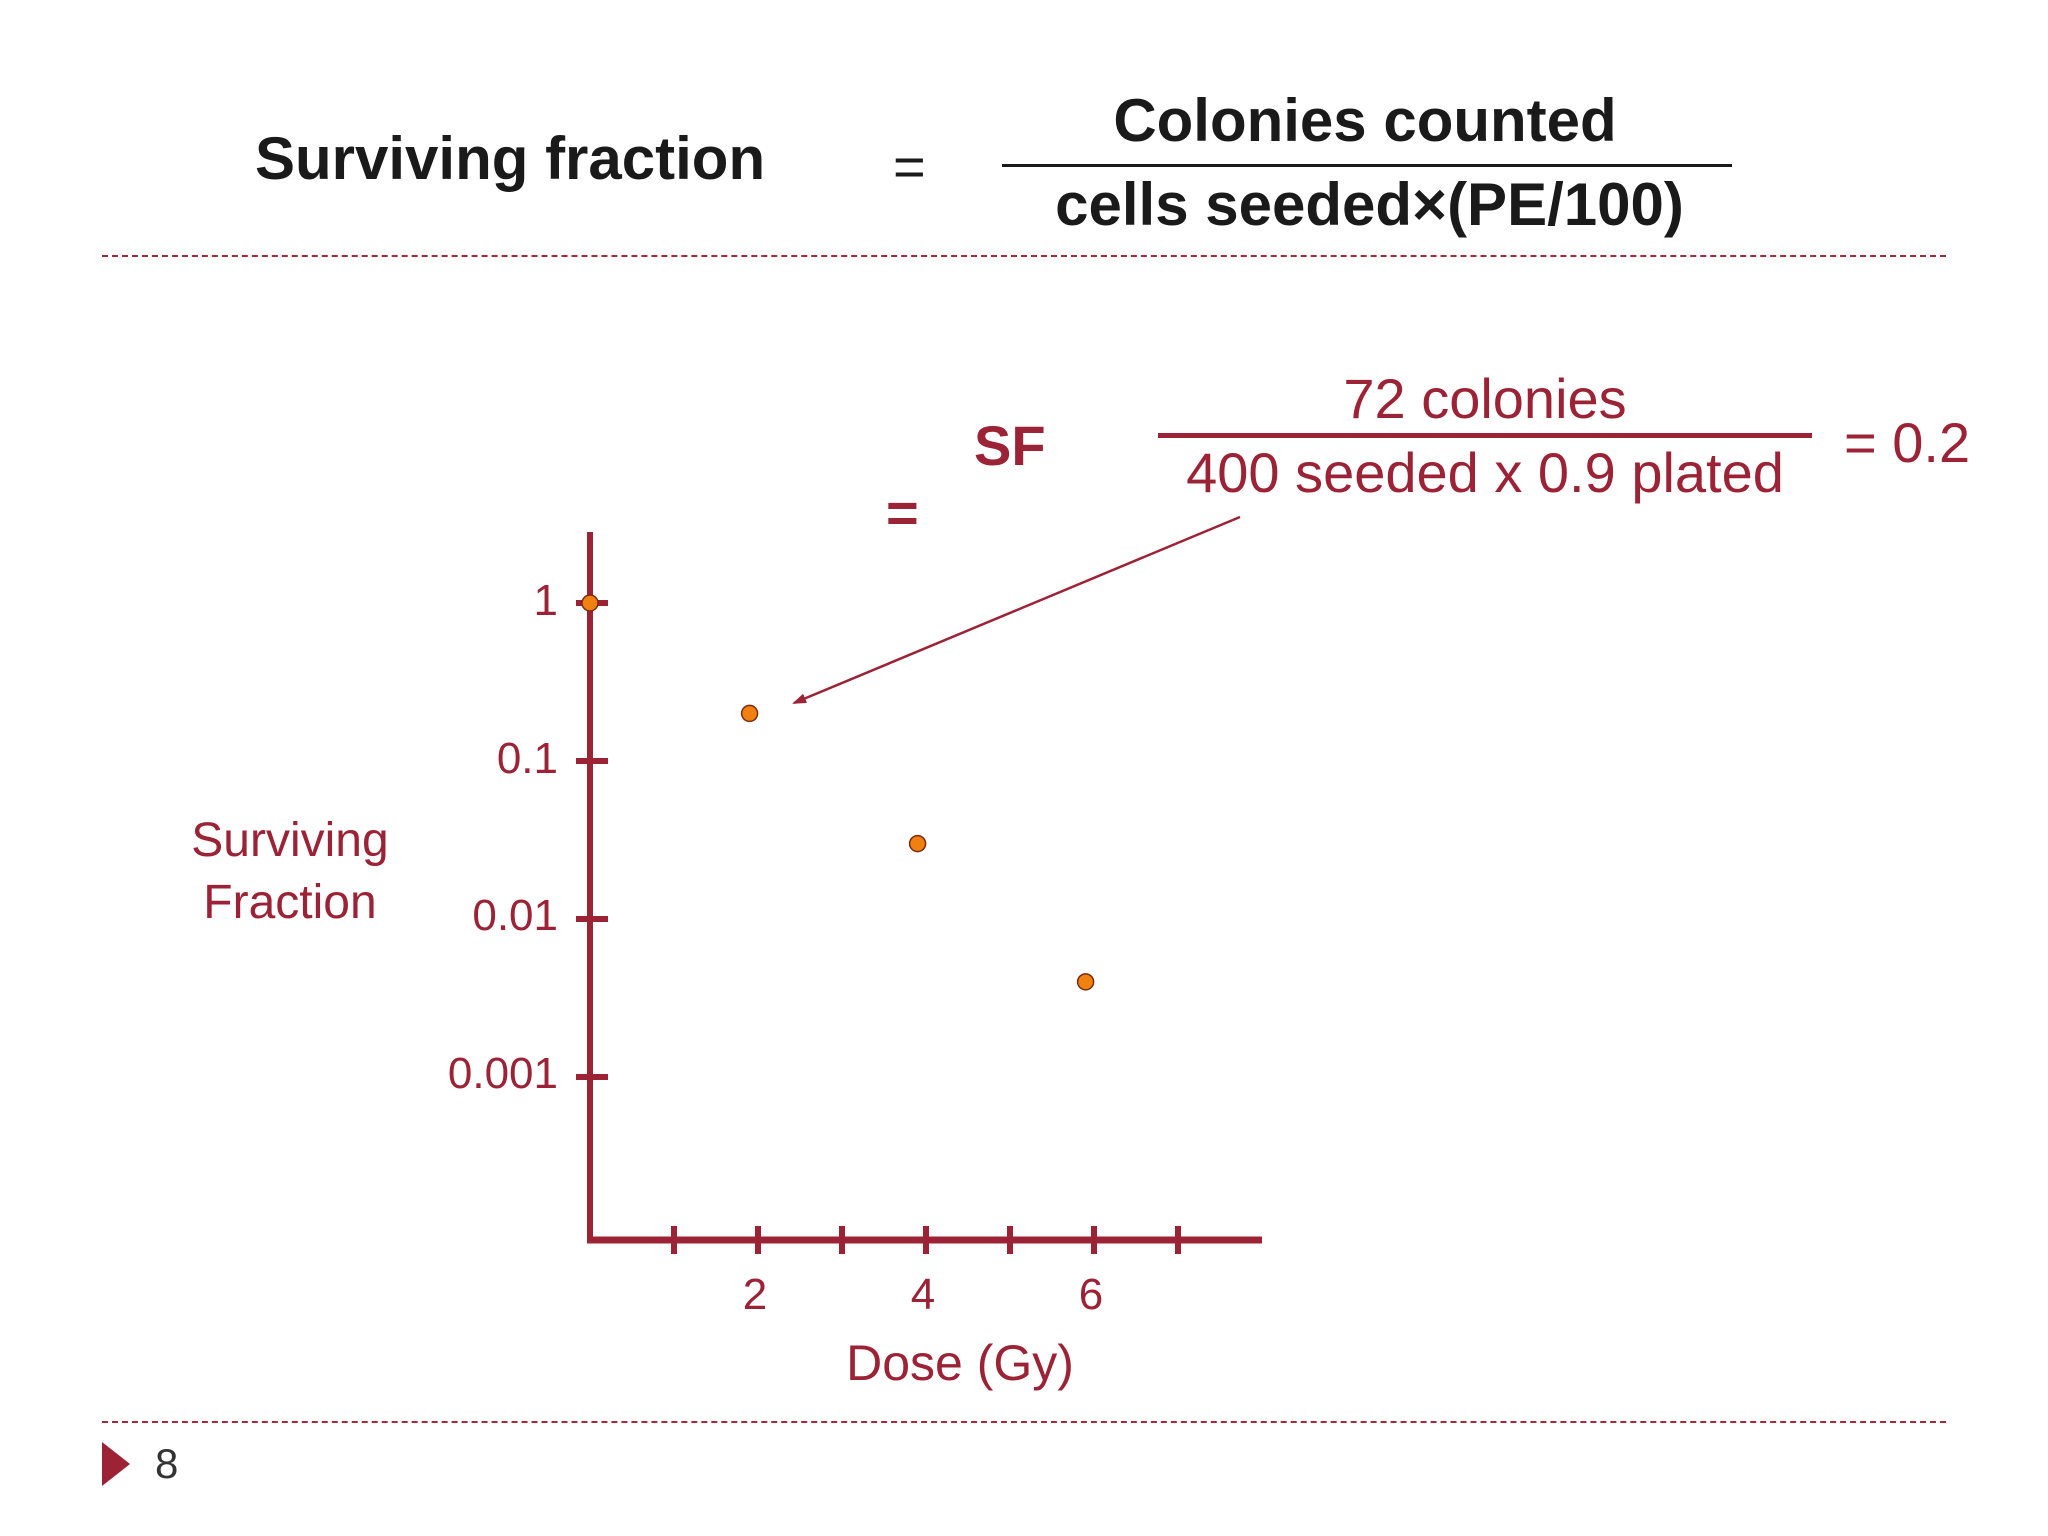  Describe the element at coordinates (502, 1073) in the screenshot. I see `y-tick-label: 0.001` at that location.